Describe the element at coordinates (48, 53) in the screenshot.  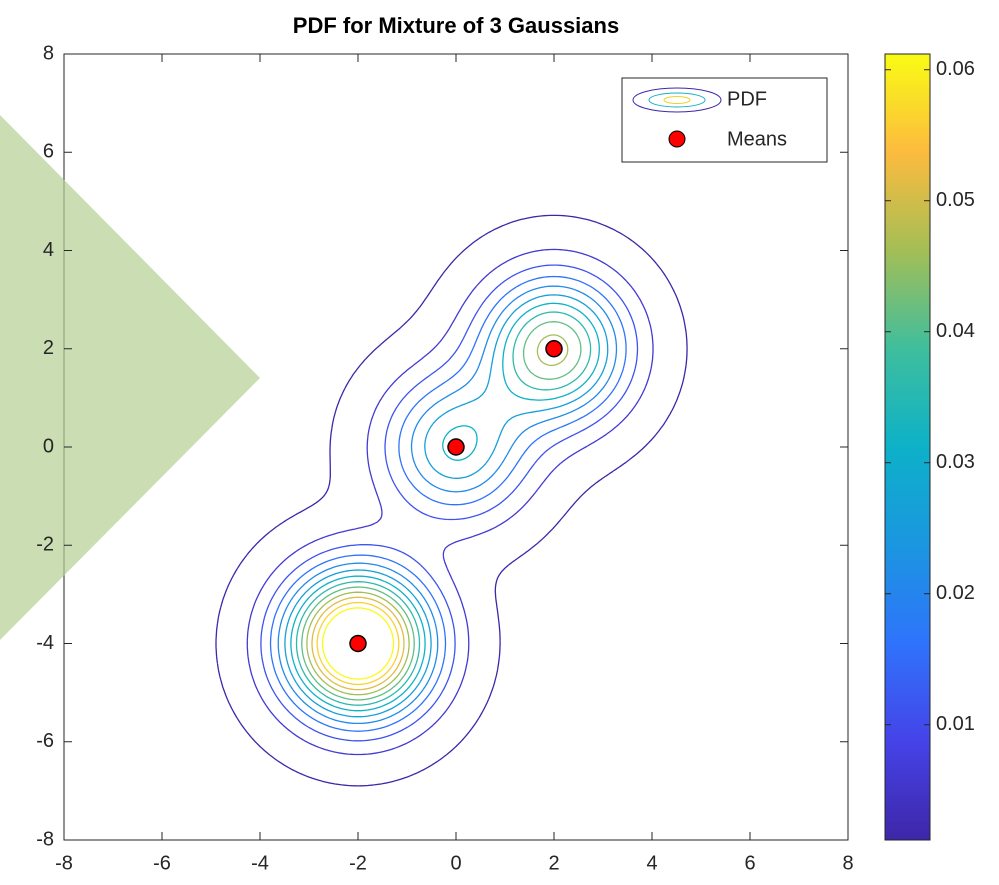
I see `y-tick-label: 8` at that location.